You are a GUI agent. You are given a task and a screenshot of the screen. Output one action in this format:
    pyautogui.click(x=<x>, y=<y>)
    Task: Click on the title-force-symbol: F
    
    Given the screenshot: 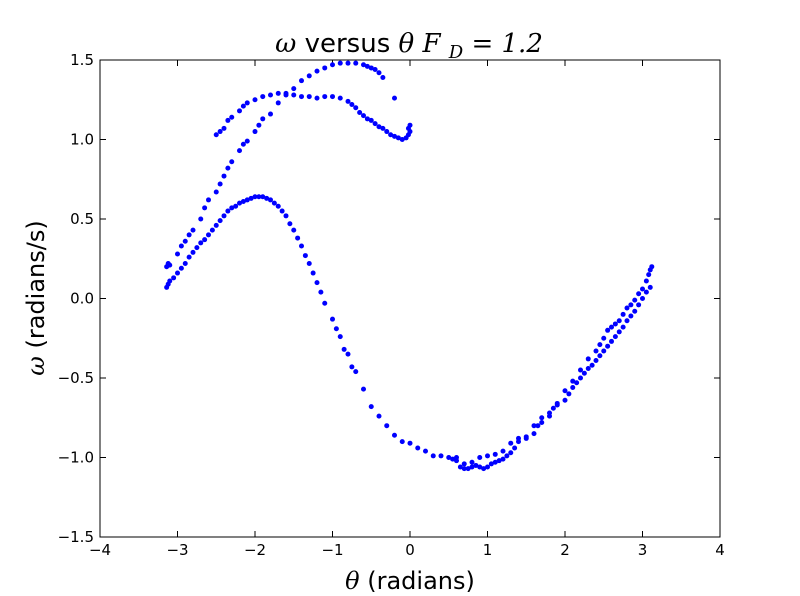 What is the action you would take?
    pyautogui.click(x=431, y=44)
    